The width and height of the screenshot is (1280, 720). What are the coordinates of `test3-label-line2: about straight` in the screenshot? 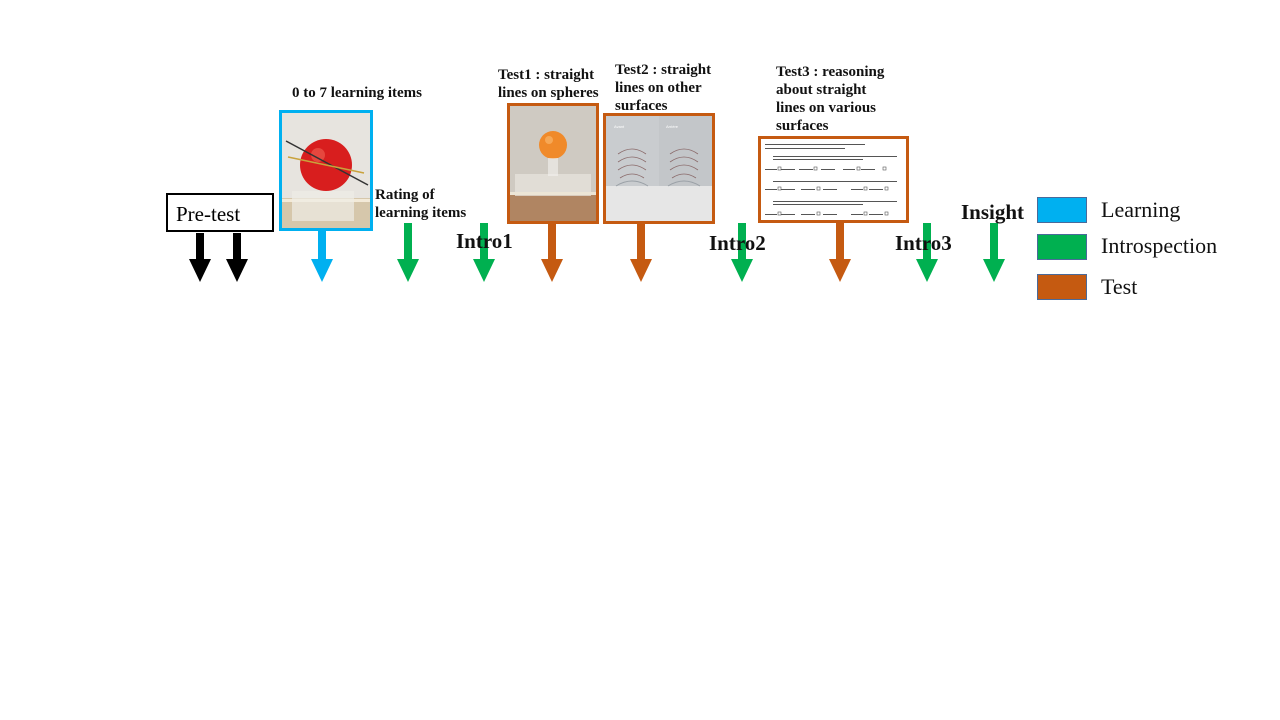 It's located at (821, 90).